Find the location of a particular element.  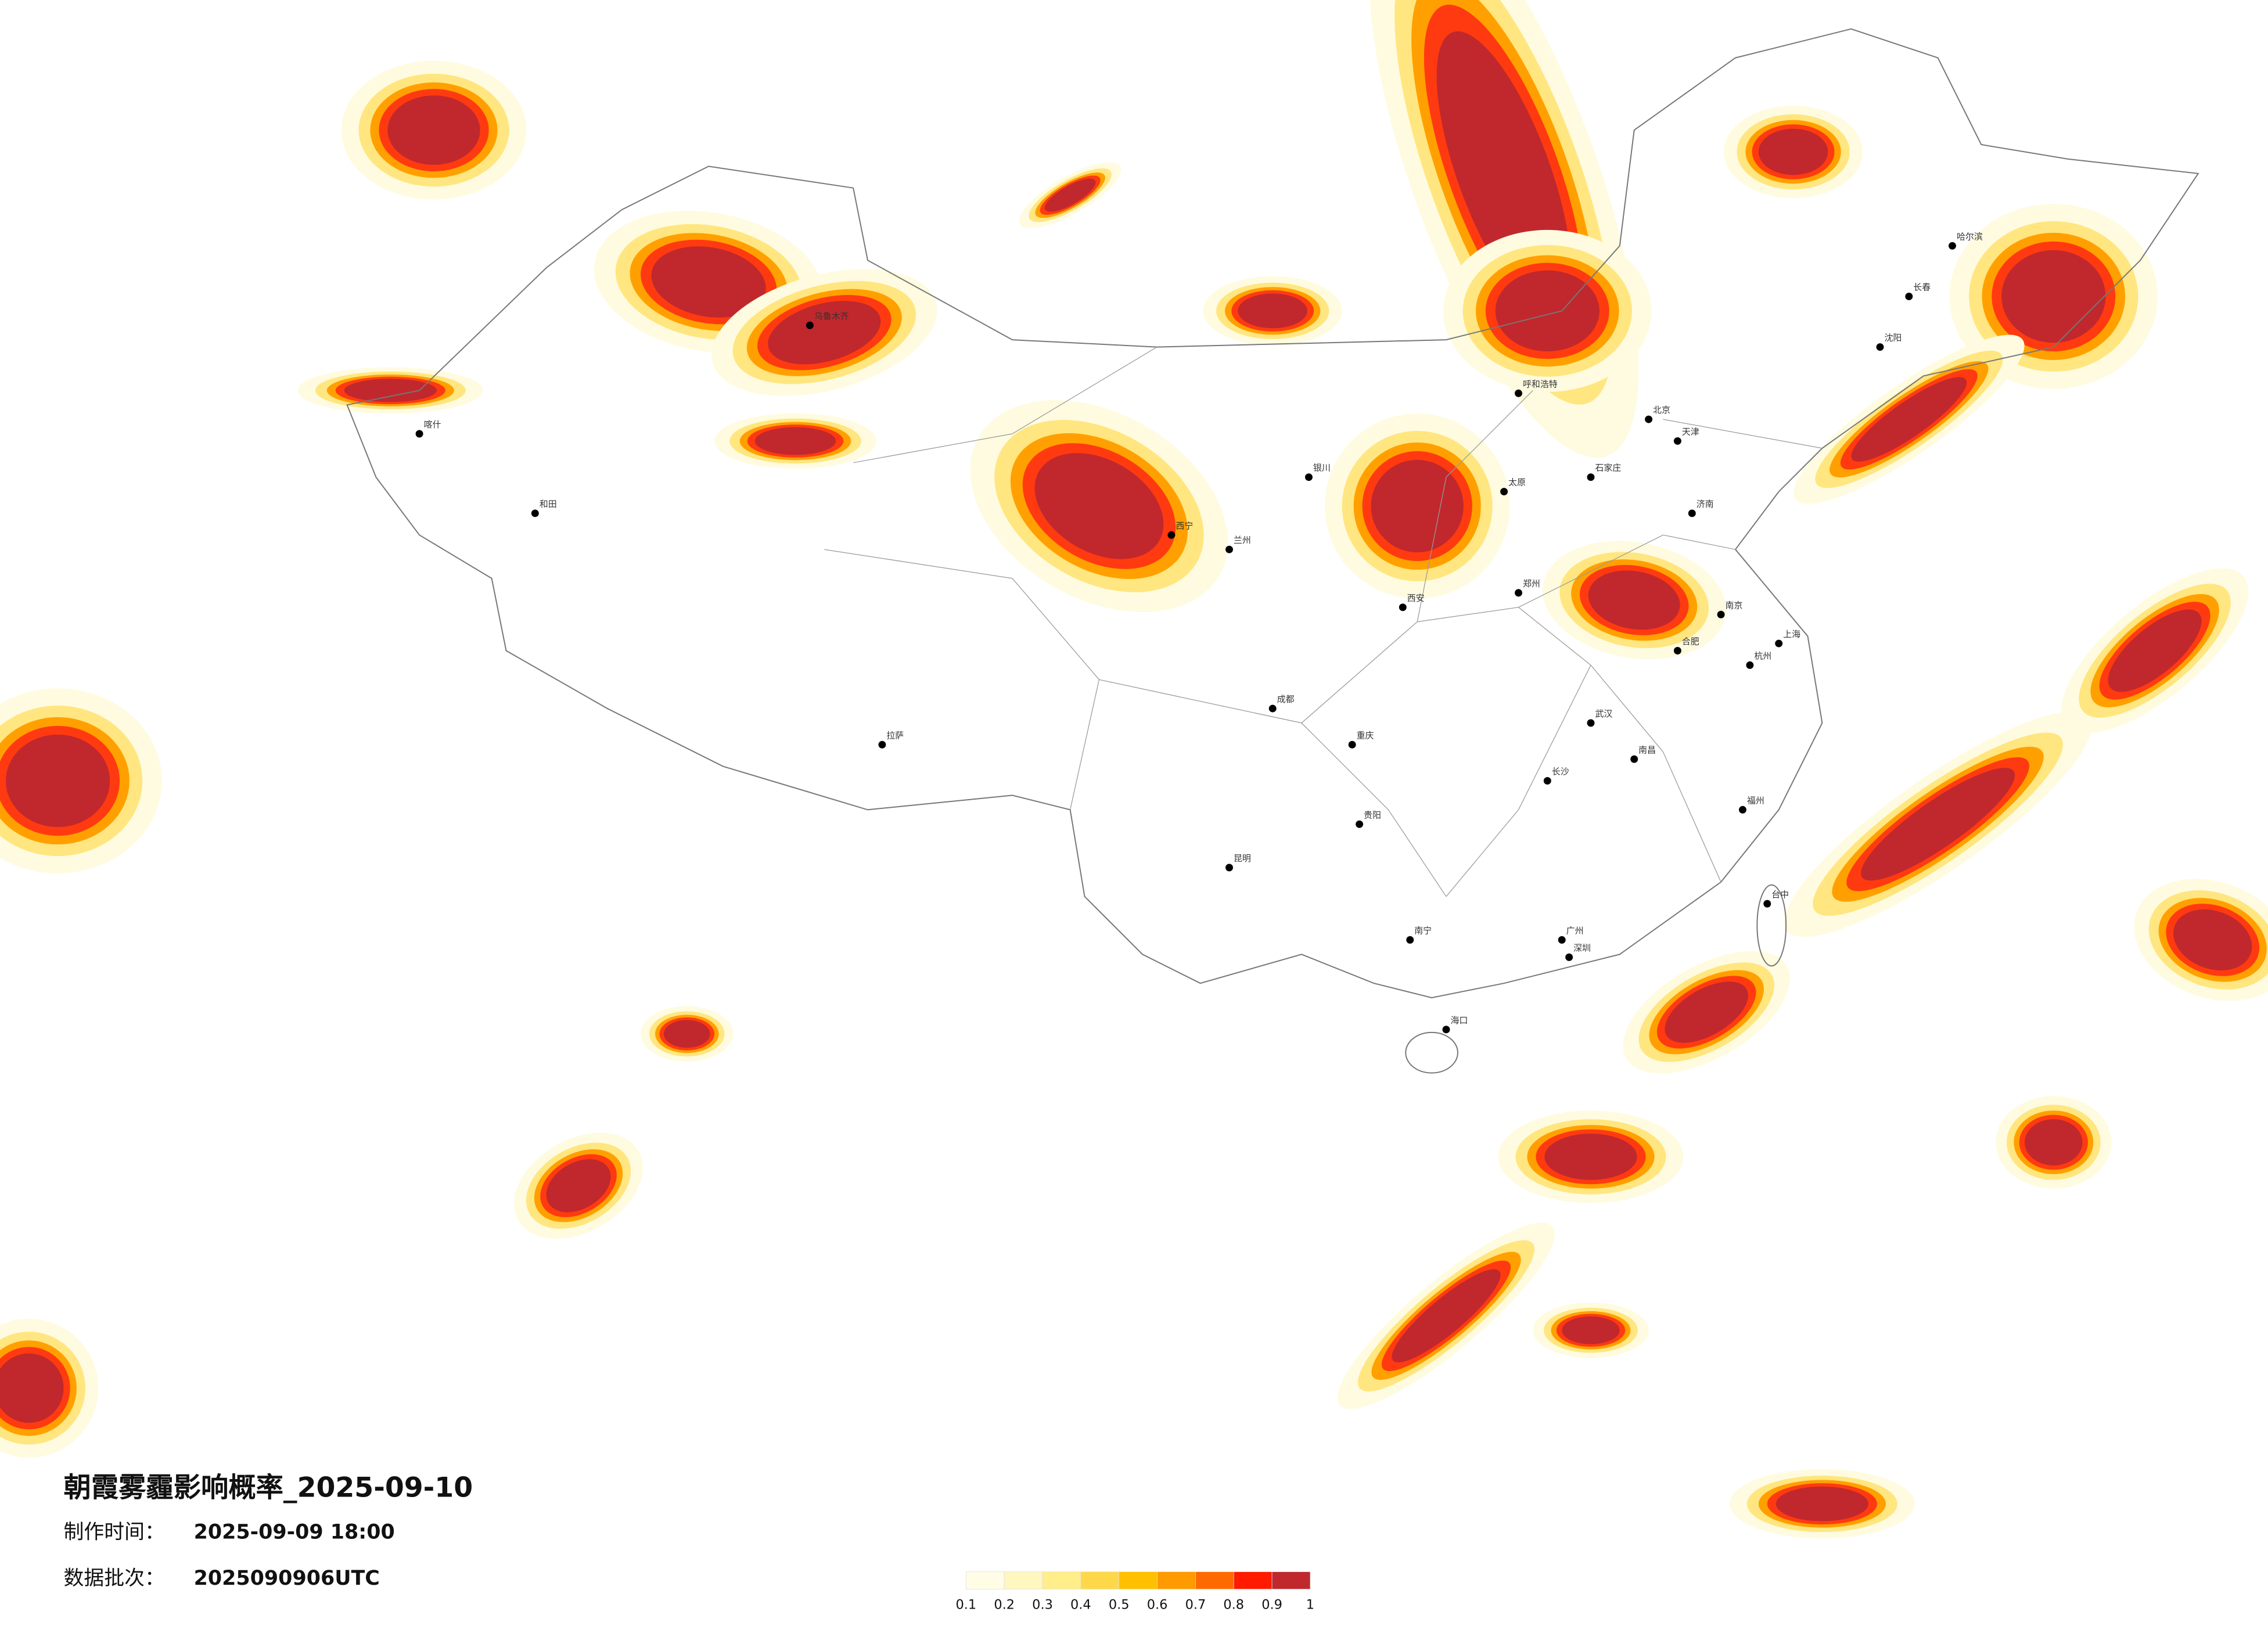

city-label: 成都 is located at coordinates (1286, 699).